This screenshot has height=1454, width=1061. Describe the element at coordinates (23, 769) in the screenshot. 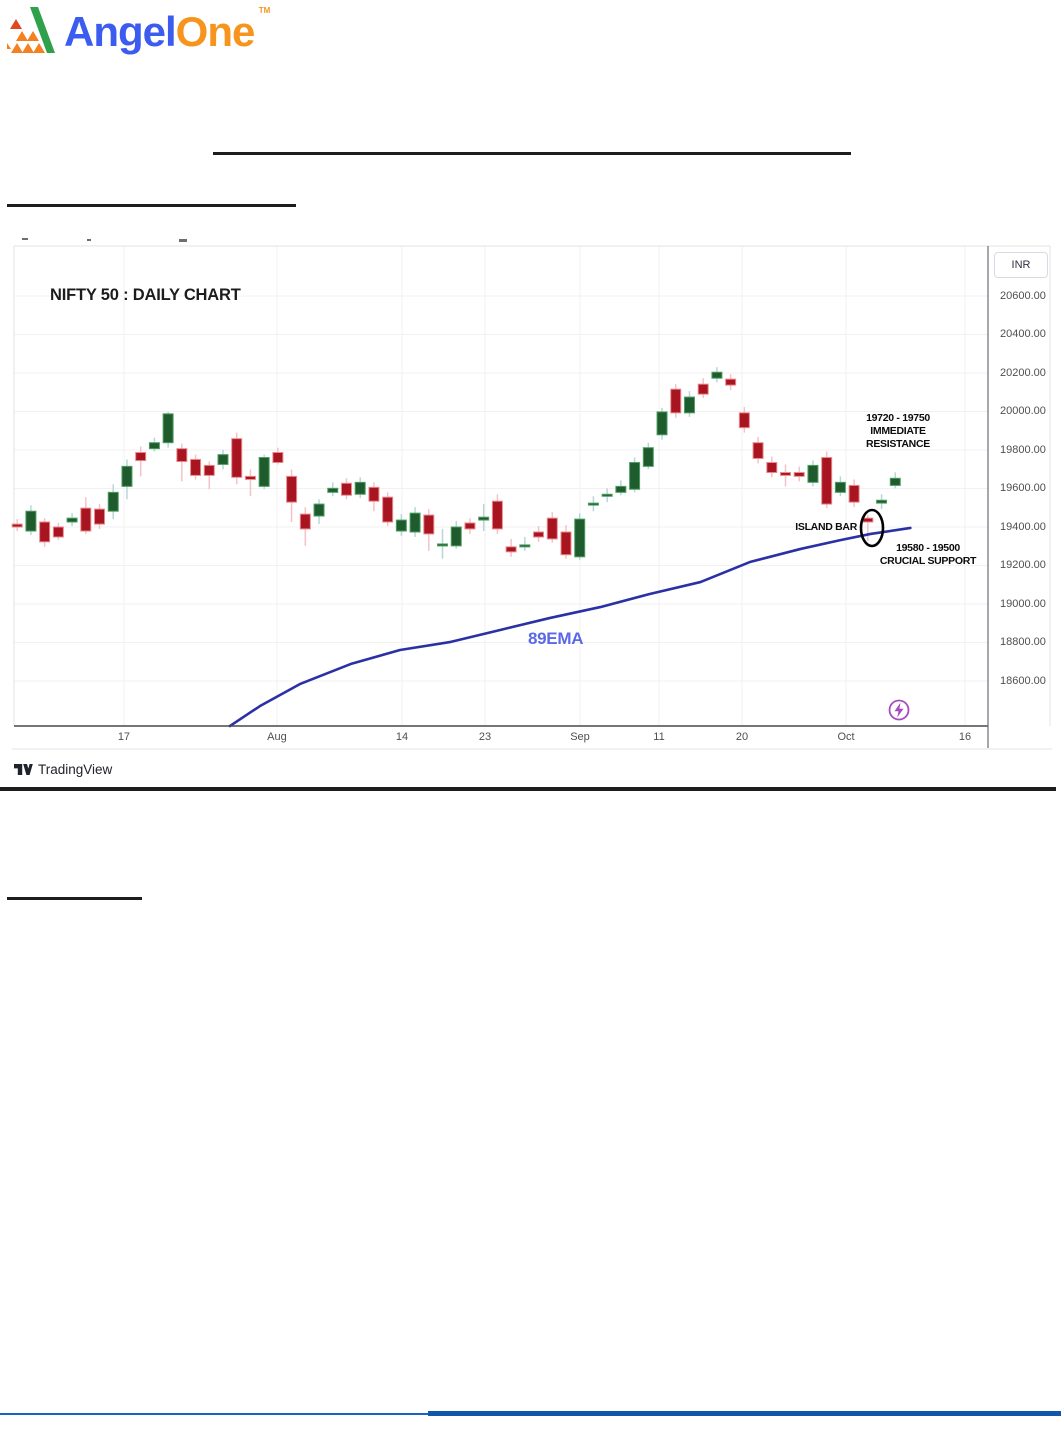

I see `tradingview-icon` at that location.